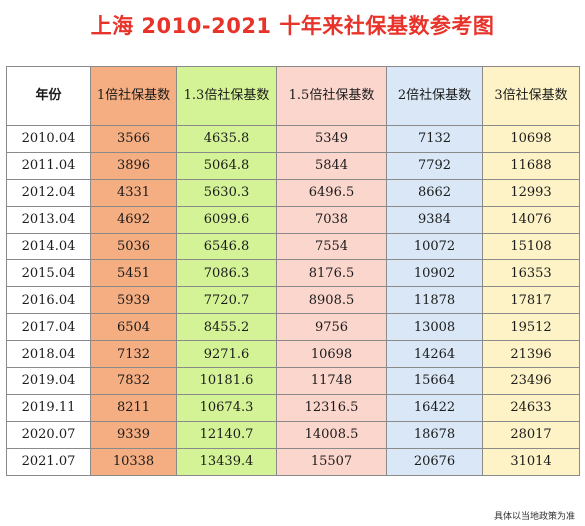 This screenshot has width=585, height=526. I want to click on table-row: 2020.07 9339 12140.7 14008.5 18678 28017, so click(293, 434).